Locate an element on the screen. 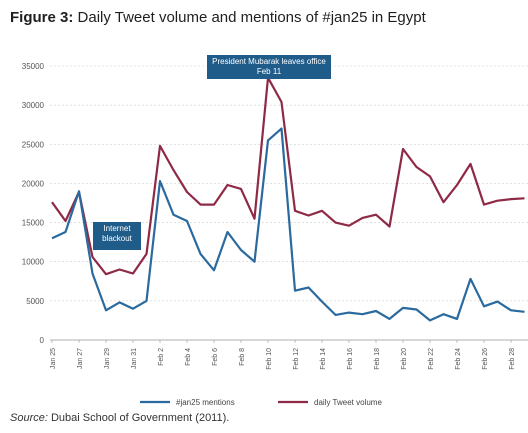 Image resolution: width=528 pixels, height=433 pixels. x-tick-label: Jan 29 is located at coordinates (107, 358).